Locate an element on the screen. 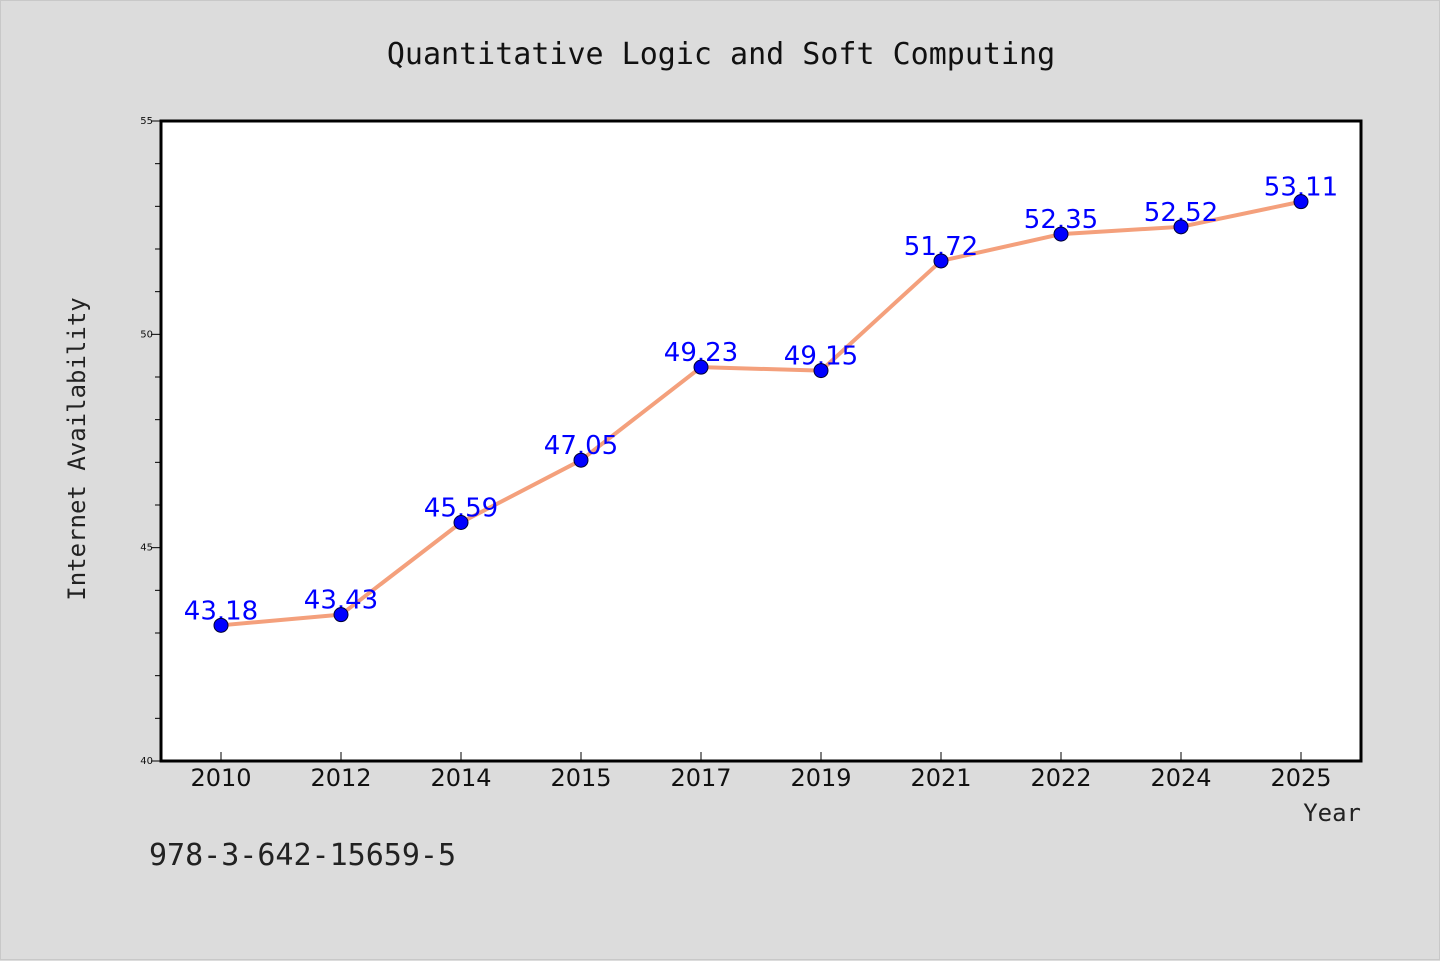 The image size is (1440, 961). y-tick-label: 40 is located at coordinates (146, 761).